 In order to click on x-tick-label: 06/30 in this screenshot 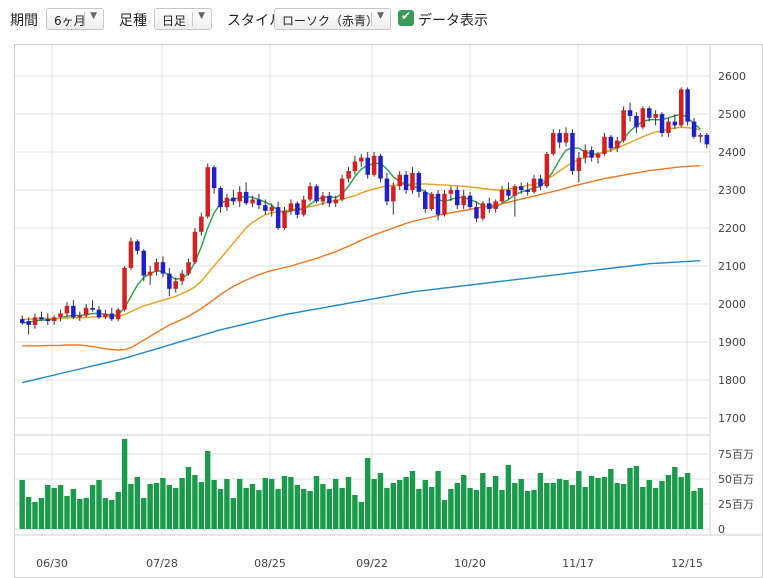, I will do `click(52, 563)`.